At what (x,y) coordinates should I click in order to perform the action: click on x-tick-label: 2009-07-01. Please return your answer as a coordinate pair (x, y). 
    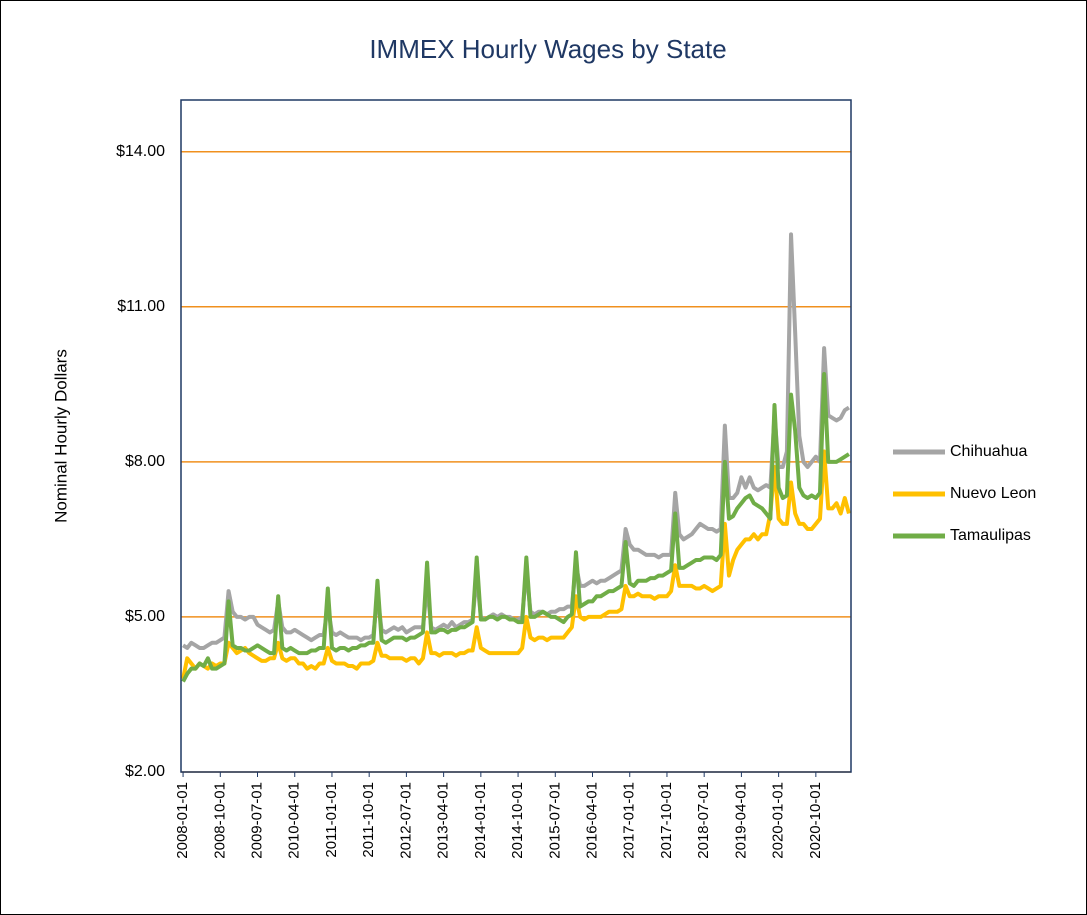
    Looking at the image, I should click on (256, 820).